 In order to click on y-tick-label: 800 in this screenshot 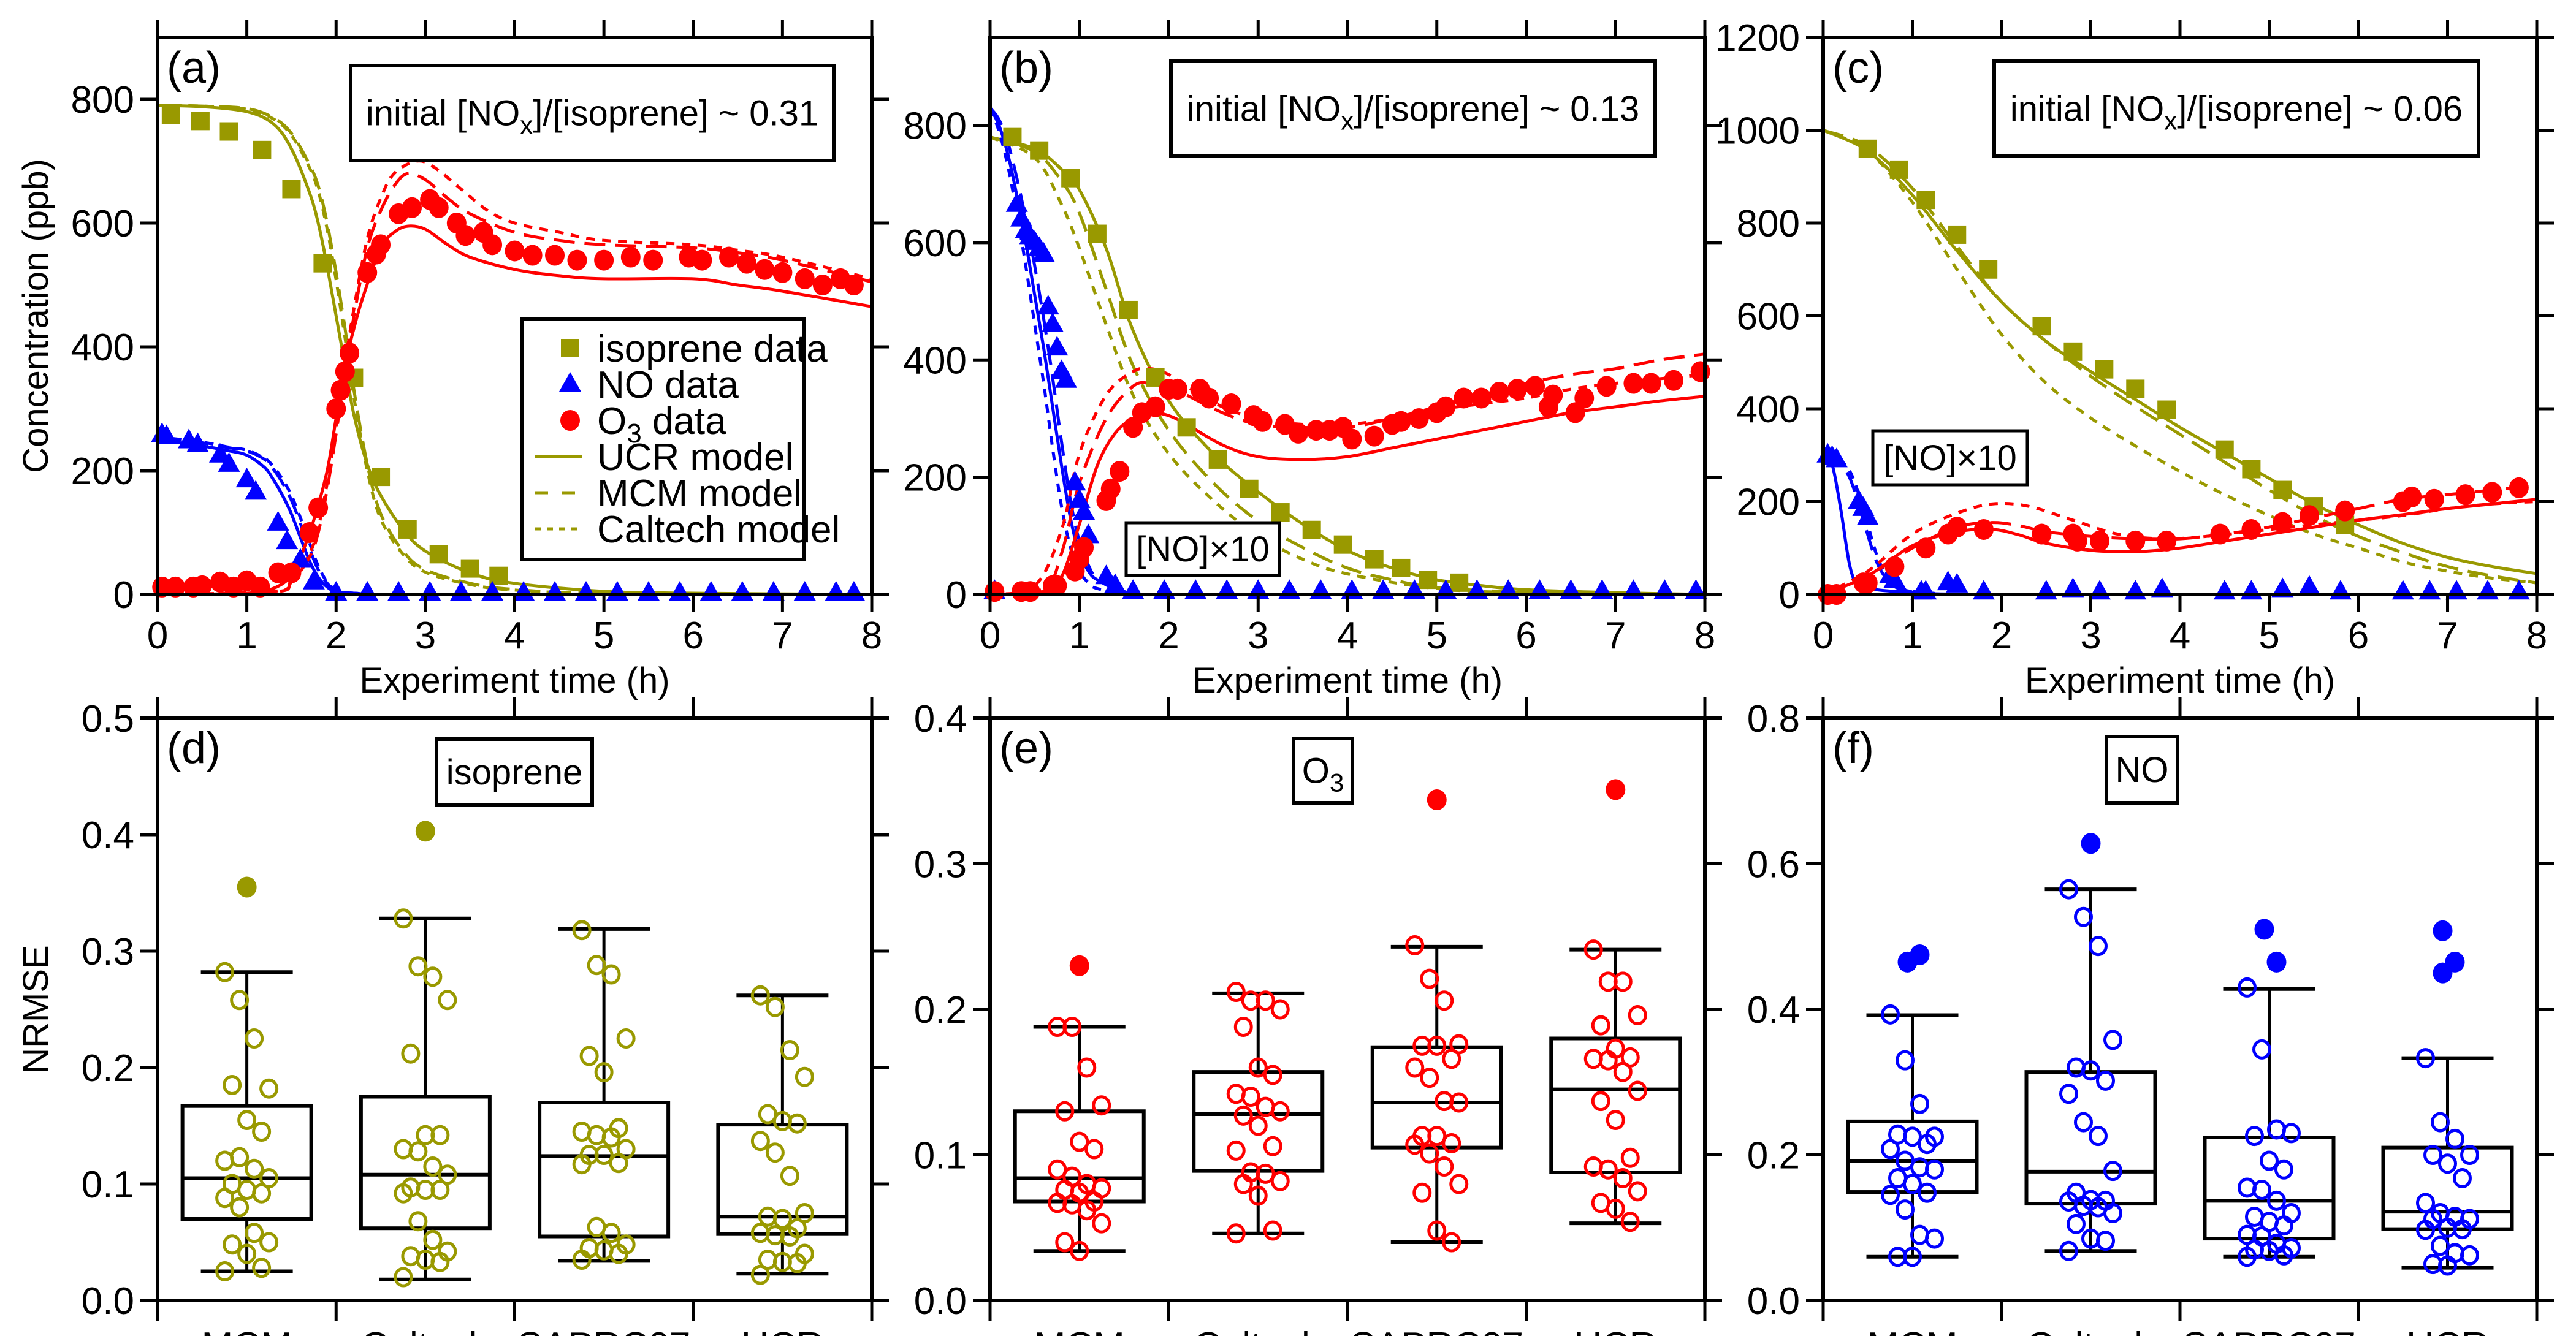, I will do `click(935, 127)`.